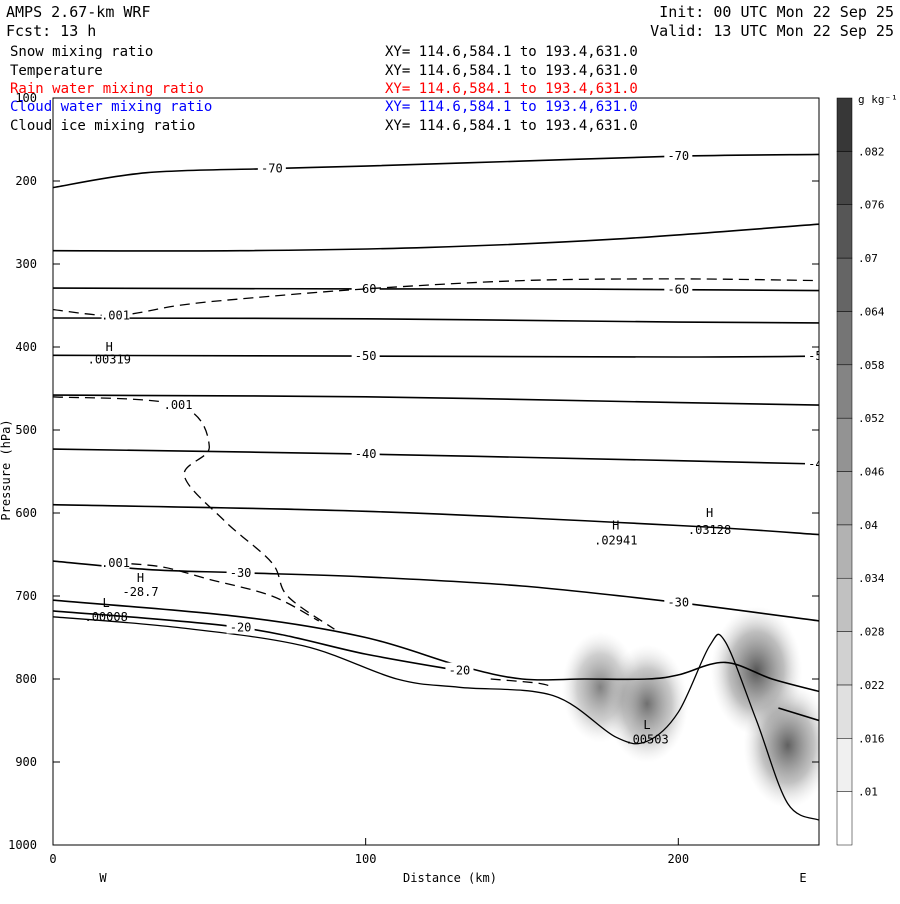 The width and height of the screenshot is (900, 904). I want to click on extremum-annotation-8: L, so click(106, 603).